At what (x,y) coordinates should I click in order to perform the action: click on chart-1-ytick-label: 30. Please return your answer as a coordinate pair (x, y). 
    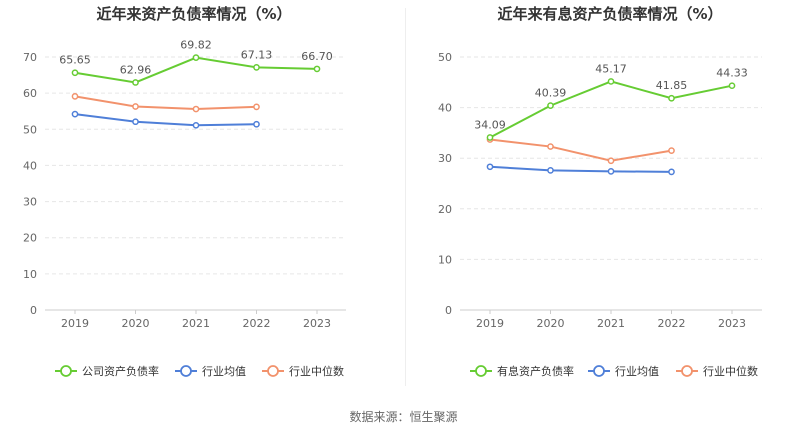
    Looking at the image, I should click on (445, 158).